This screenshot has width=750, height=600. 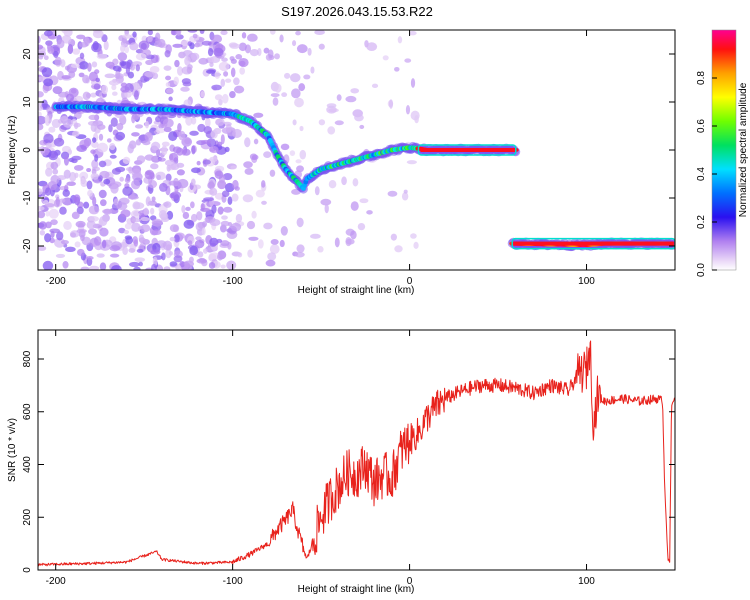 I want to click on spectrogram-xtick-label: 0, so click(x=410, y=281).